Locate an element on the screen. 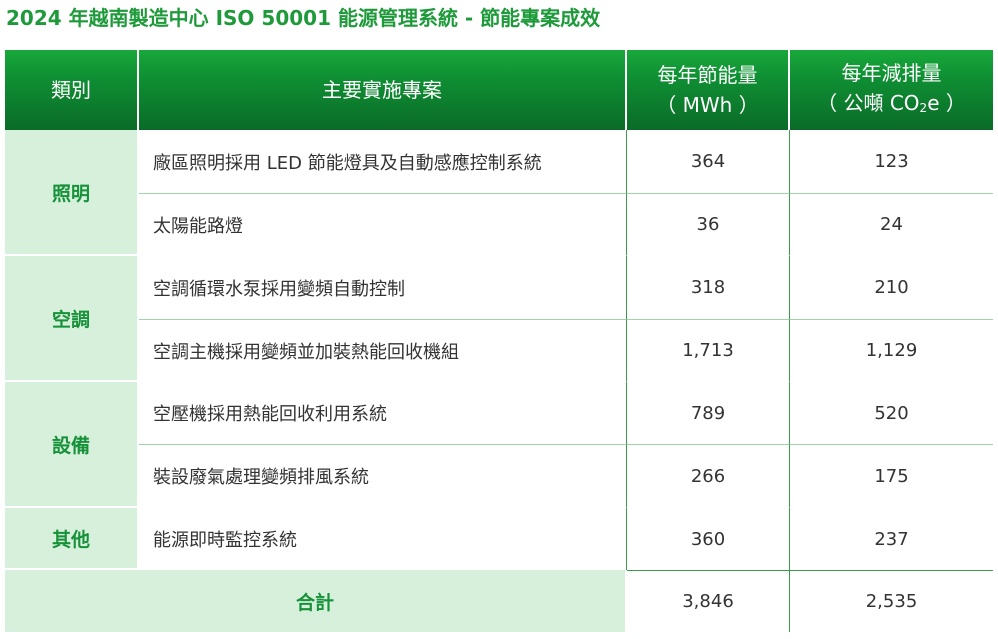  table-cell-project: 太陽能路燈 is located at coordinates (383, 225).